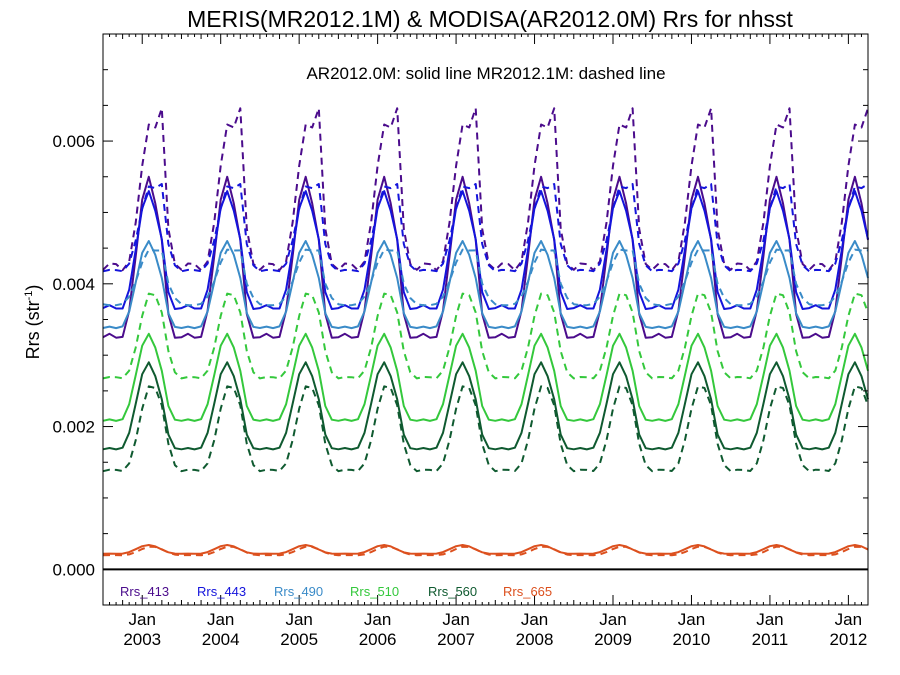 Image resolution: width=900 pixels, height=675 pixels. Describe the element at coordinates (485, 429) in the screenshot. I see `series-line-rrs-560-dashed` at that location.